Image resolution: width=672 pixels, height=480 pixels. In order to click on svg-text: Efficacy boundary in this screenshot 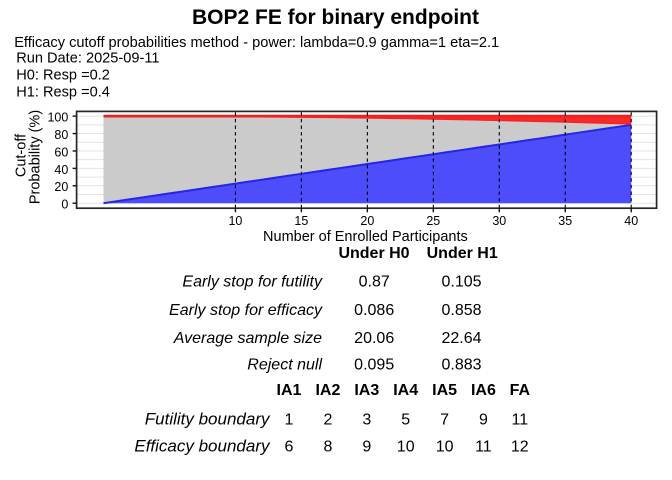, I will do `click(202, 446)`.